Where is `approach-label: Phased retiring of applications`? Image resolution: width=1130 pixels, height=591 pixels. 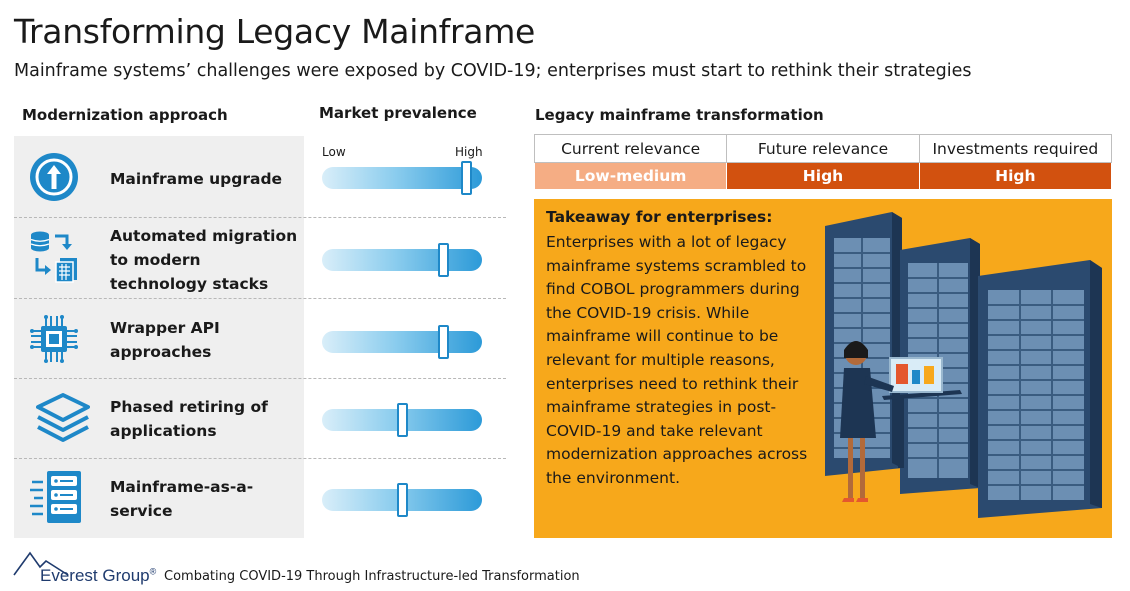 approach-label: Phased retiring of applications is located at coordinates (189, 419).